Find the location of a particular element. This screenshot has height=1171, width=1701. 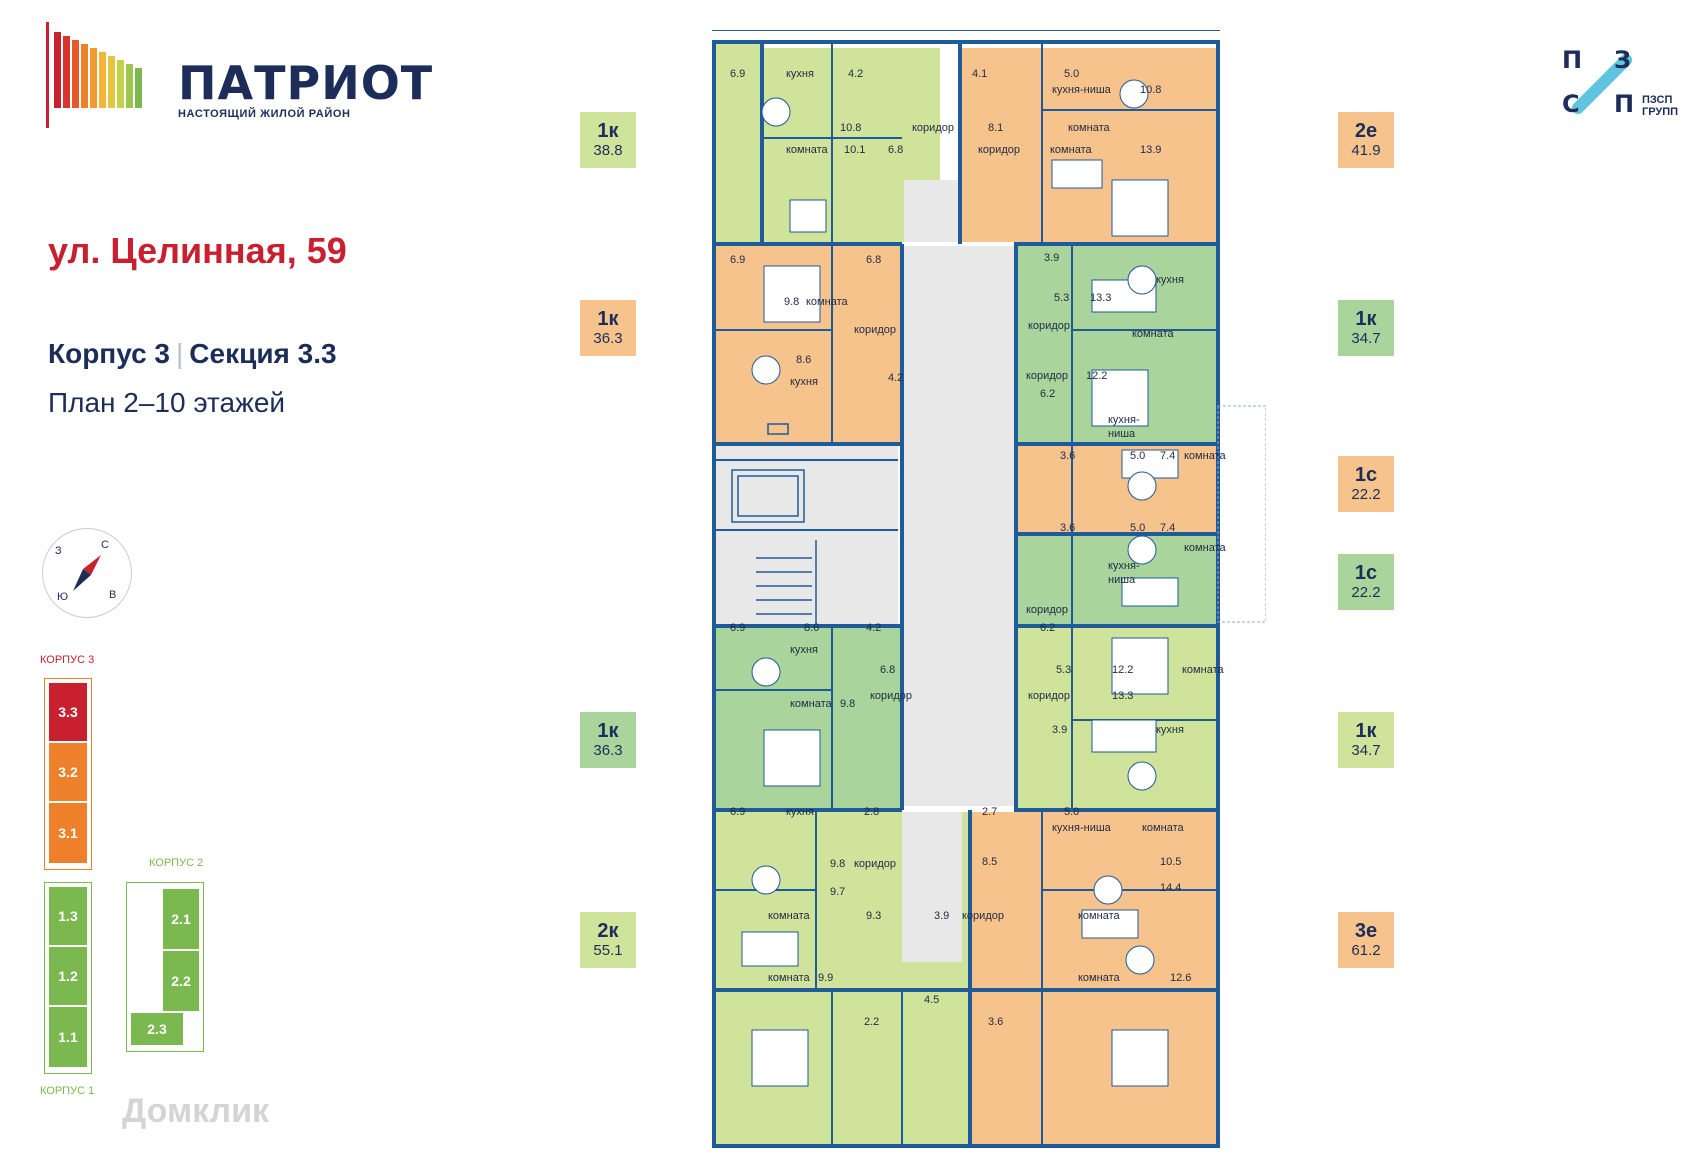

apartment-tag-1k-36-bottom: 1к 36.3 is located at coordinates (608, 740).